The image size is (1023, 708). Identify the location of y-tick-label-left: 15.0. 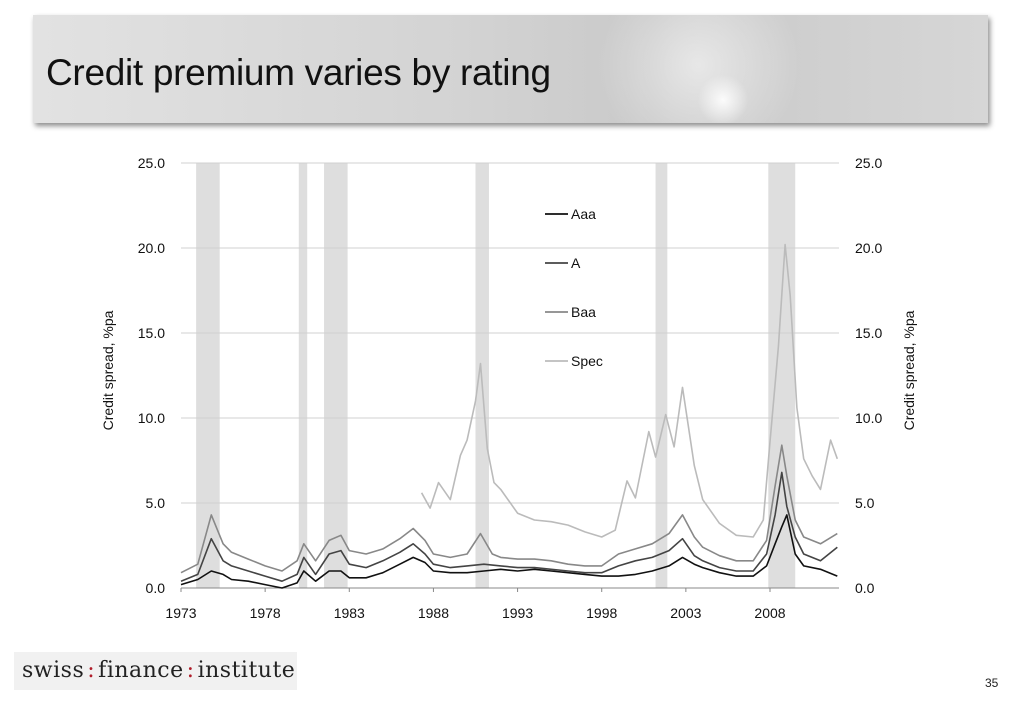
(151, 333).